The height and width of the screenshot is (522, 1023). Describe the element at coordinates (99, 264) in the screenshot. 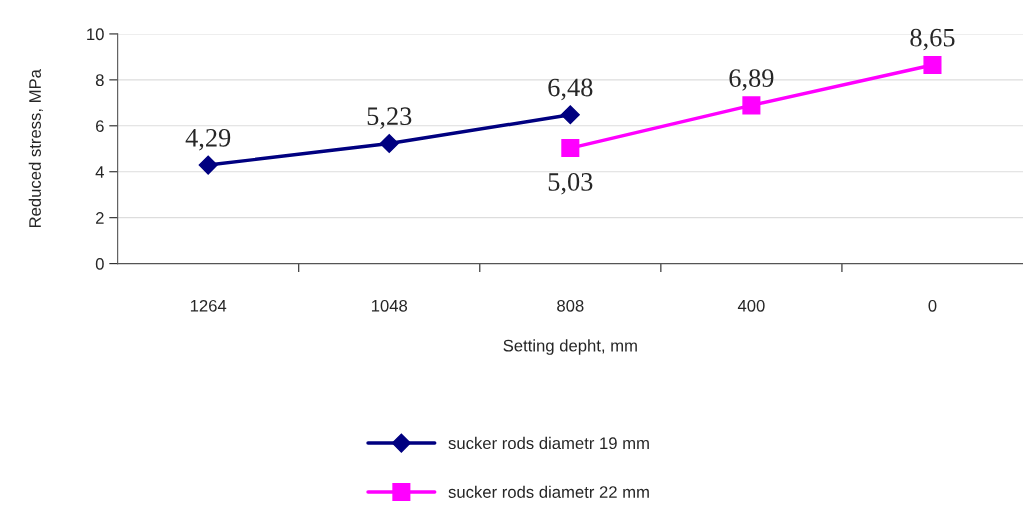

I see `y-tick-label: 0` at that location.